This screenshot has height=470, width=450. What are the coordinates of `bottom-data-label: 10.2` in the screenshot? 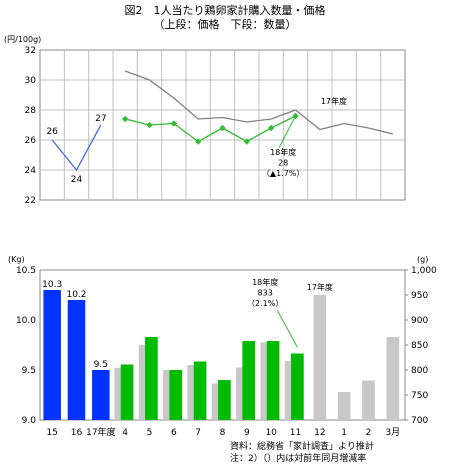 It's located at (76, 295).